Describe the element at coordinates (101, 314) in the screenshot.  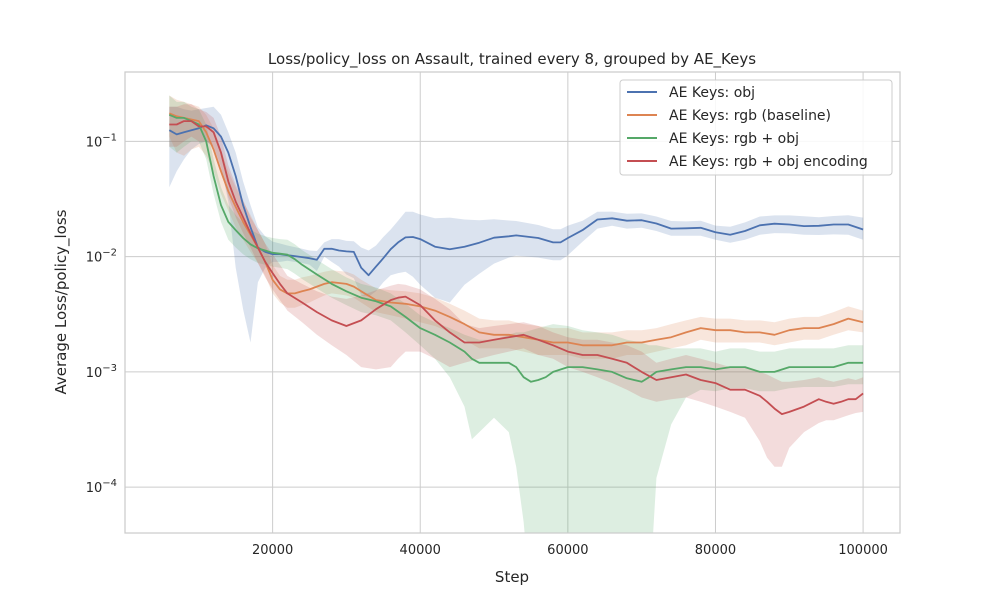
I see `y-tick-labels: 10−410−310−210−1` at that location.